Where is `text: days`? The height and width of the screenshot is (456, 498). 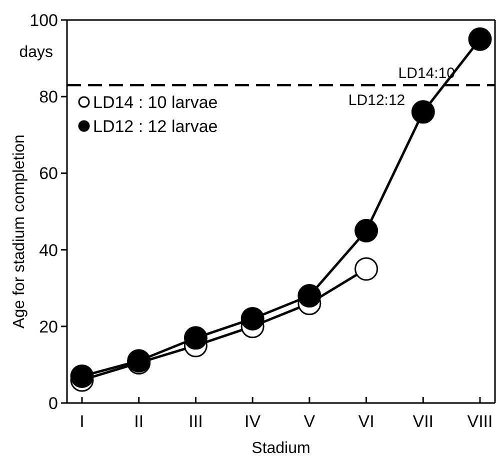
text: days is located at coordinates (36, 52).